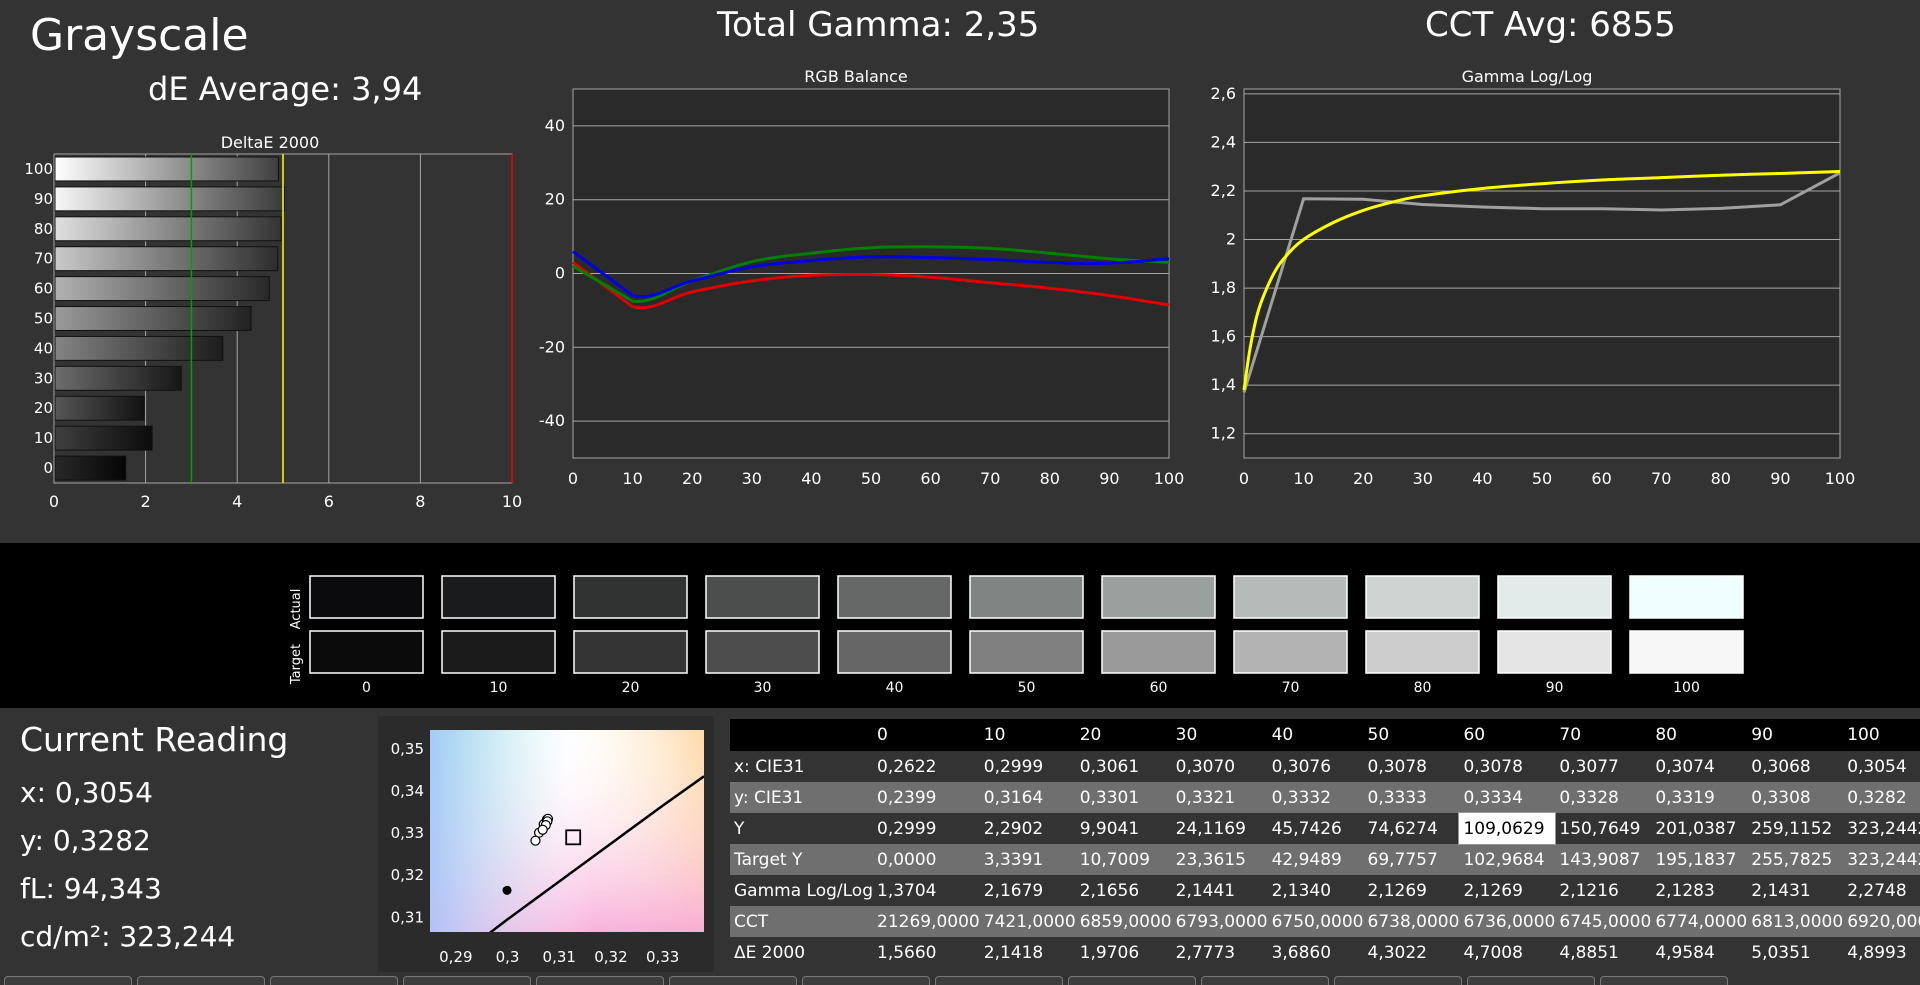 Image resolution: width=1920 pixels, height=985 pixels. What do you see at coordinates (1699, 890) in the screenshot?
I see `table-cell: 2,1283` at bounding box center [1699, 890].